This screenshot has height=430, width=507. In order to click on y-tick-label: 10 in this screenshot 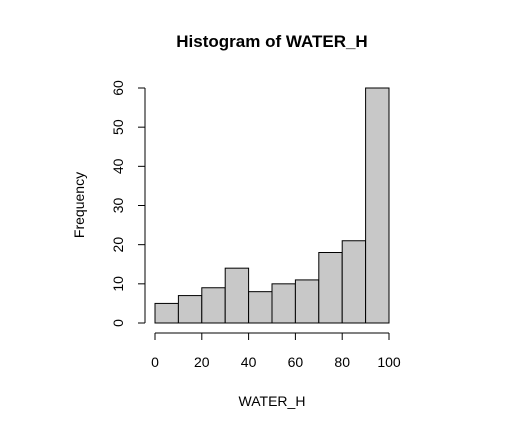, I will do `click(118, 284)`.